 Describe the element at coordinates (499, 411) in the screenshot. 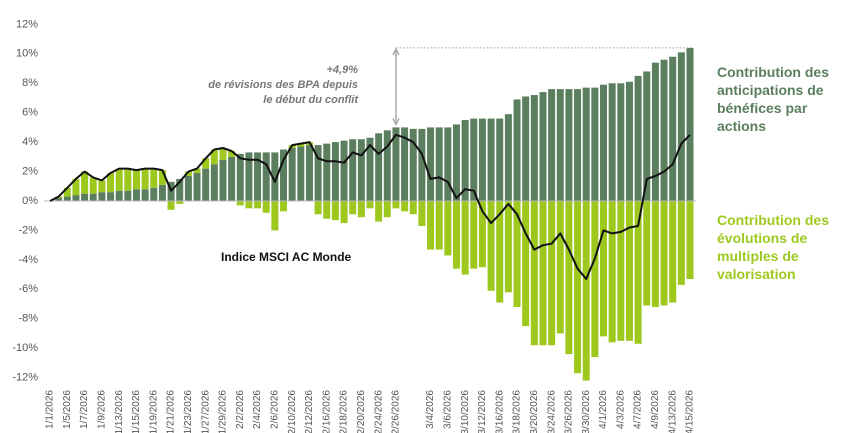

I see `x-tick-label: 3/16/2026` at that location.